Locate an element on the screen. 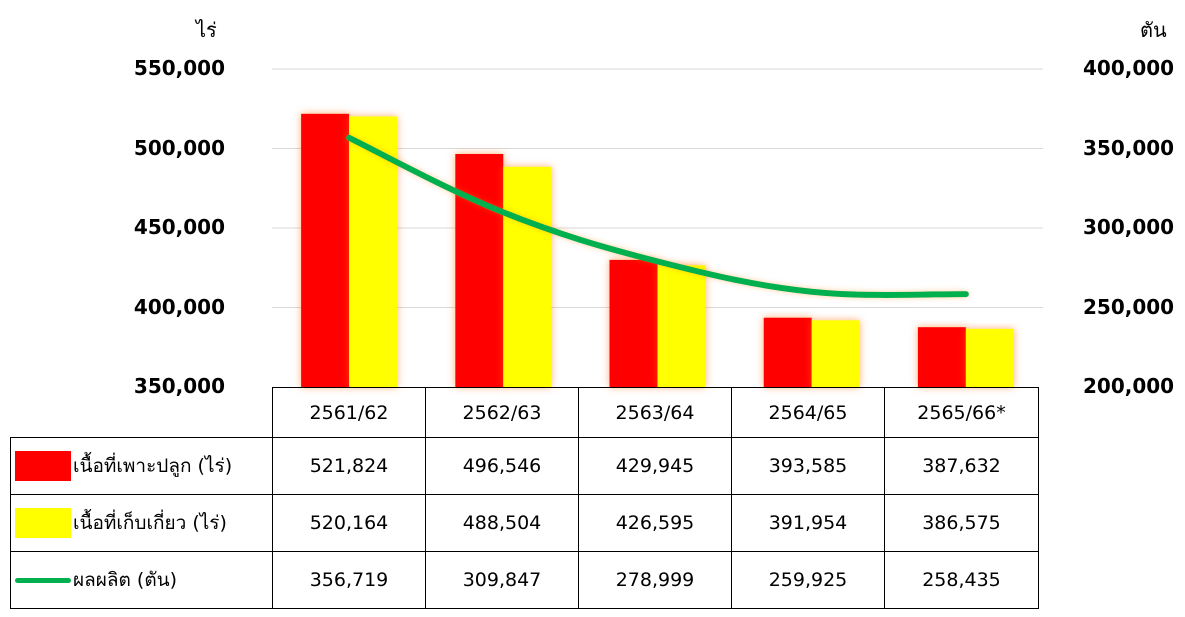 The height and width of the screenshot is (617, 1185). y-tick-right: 350,000 is located at coordinates (1129, 147).